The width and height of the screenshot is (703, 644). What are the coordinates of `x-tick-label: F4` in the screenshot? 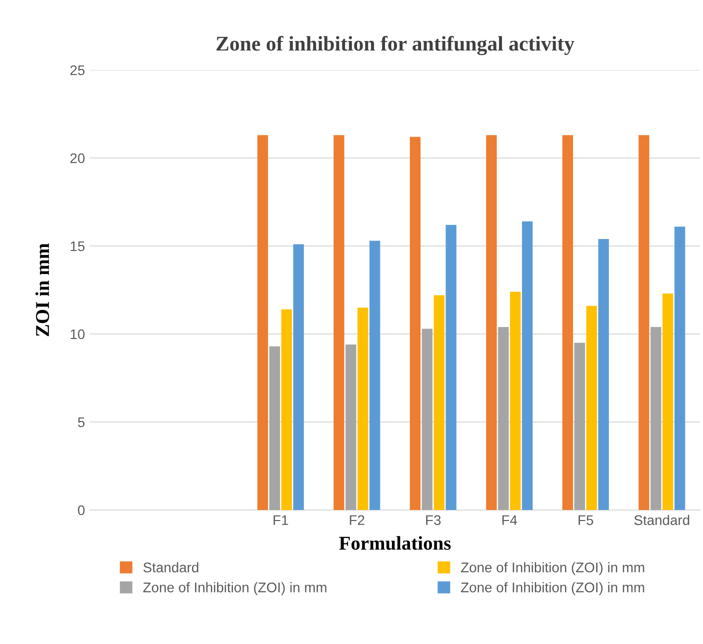 It's located at (510, 520).